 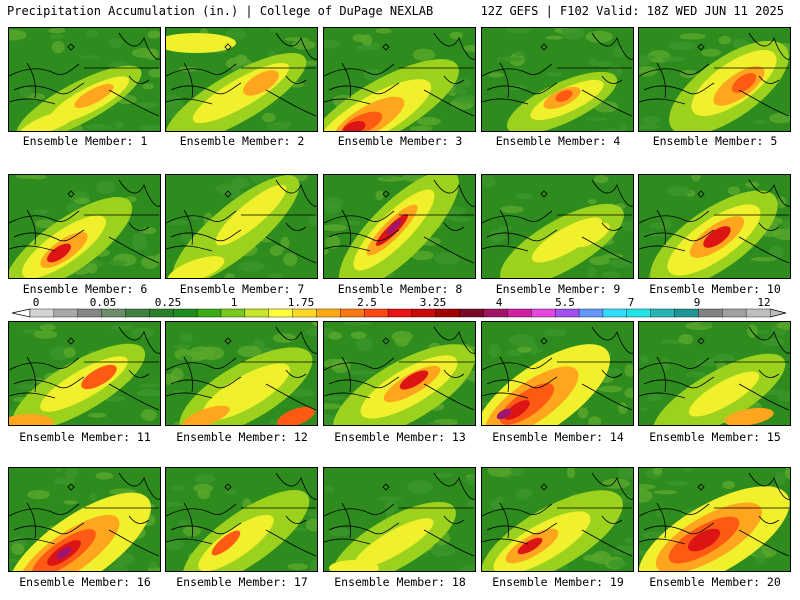 What do you see at coordinates (400, 437) in the screenshot?
I see `ensemble-member-label: Ensemble Member: 13` at bounding box center [400, 437].